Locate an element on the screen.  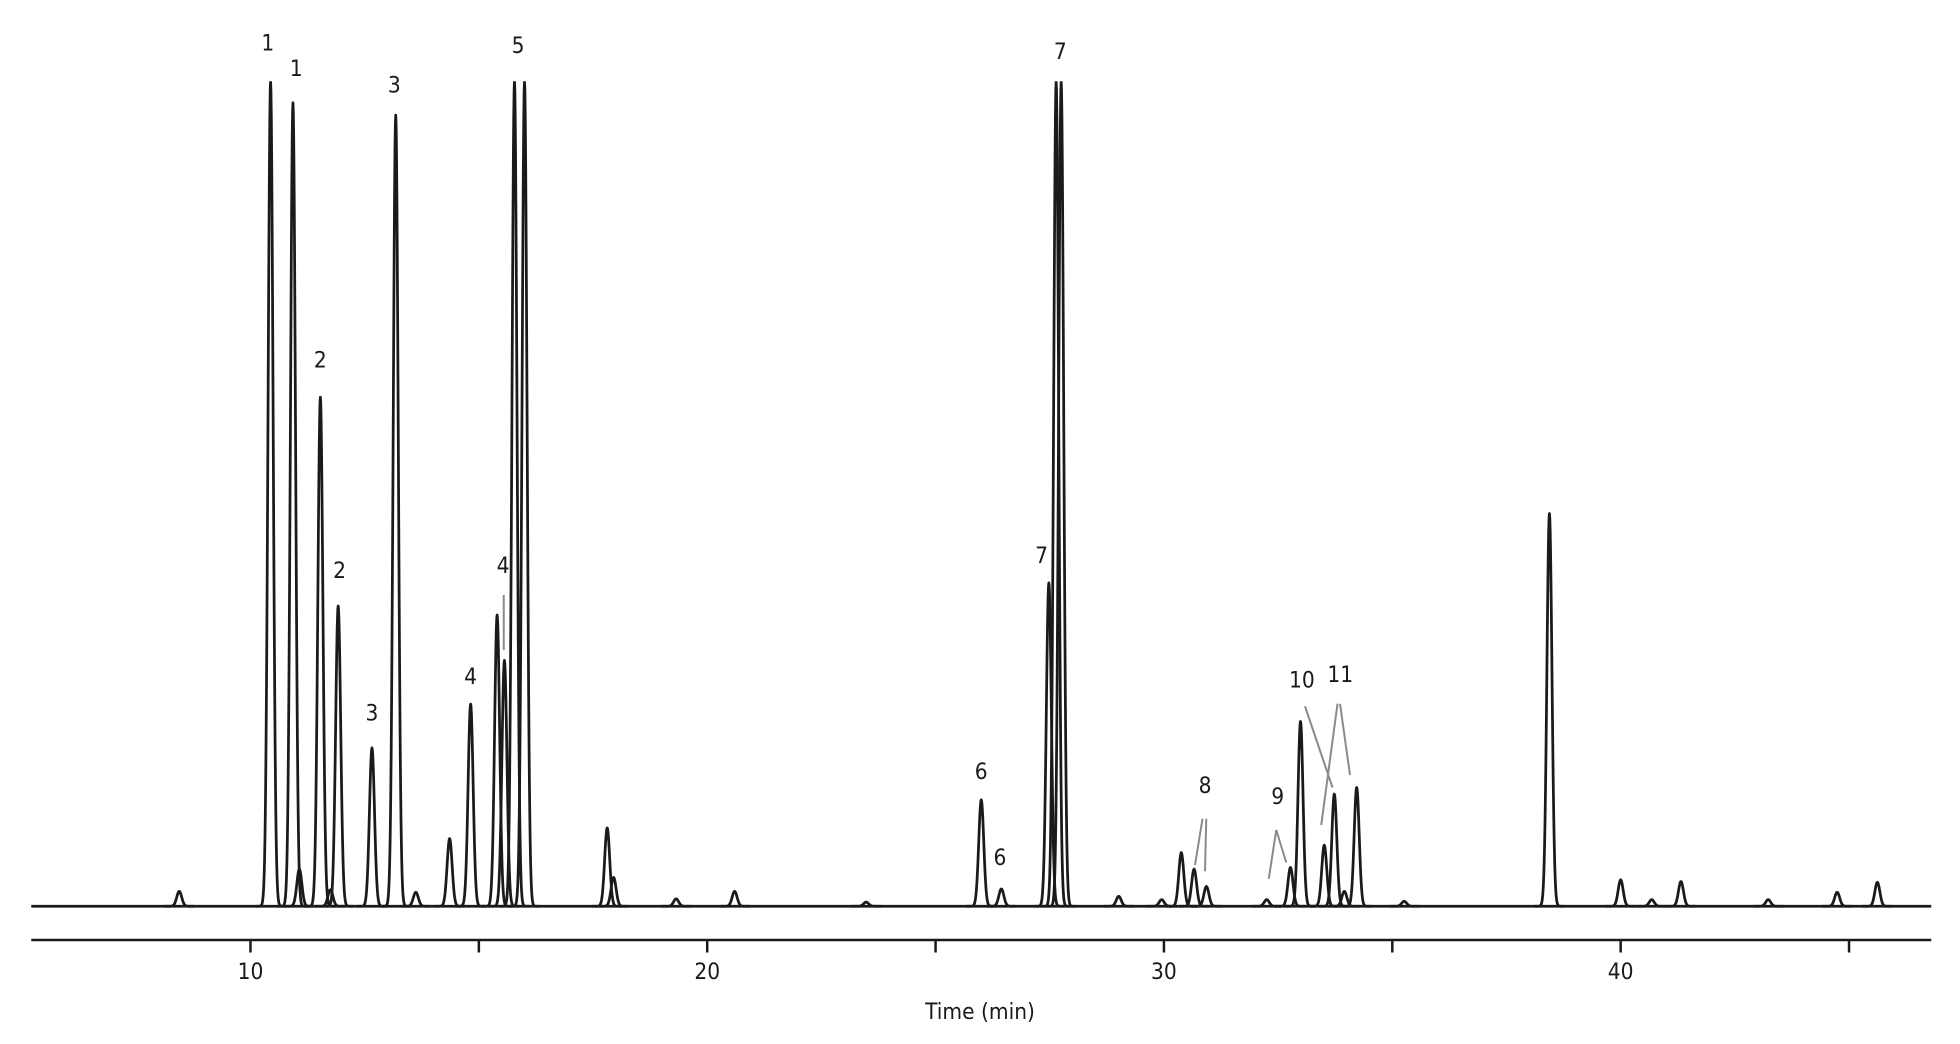
peak-label: 11 is located at coordinates (1340, 675).